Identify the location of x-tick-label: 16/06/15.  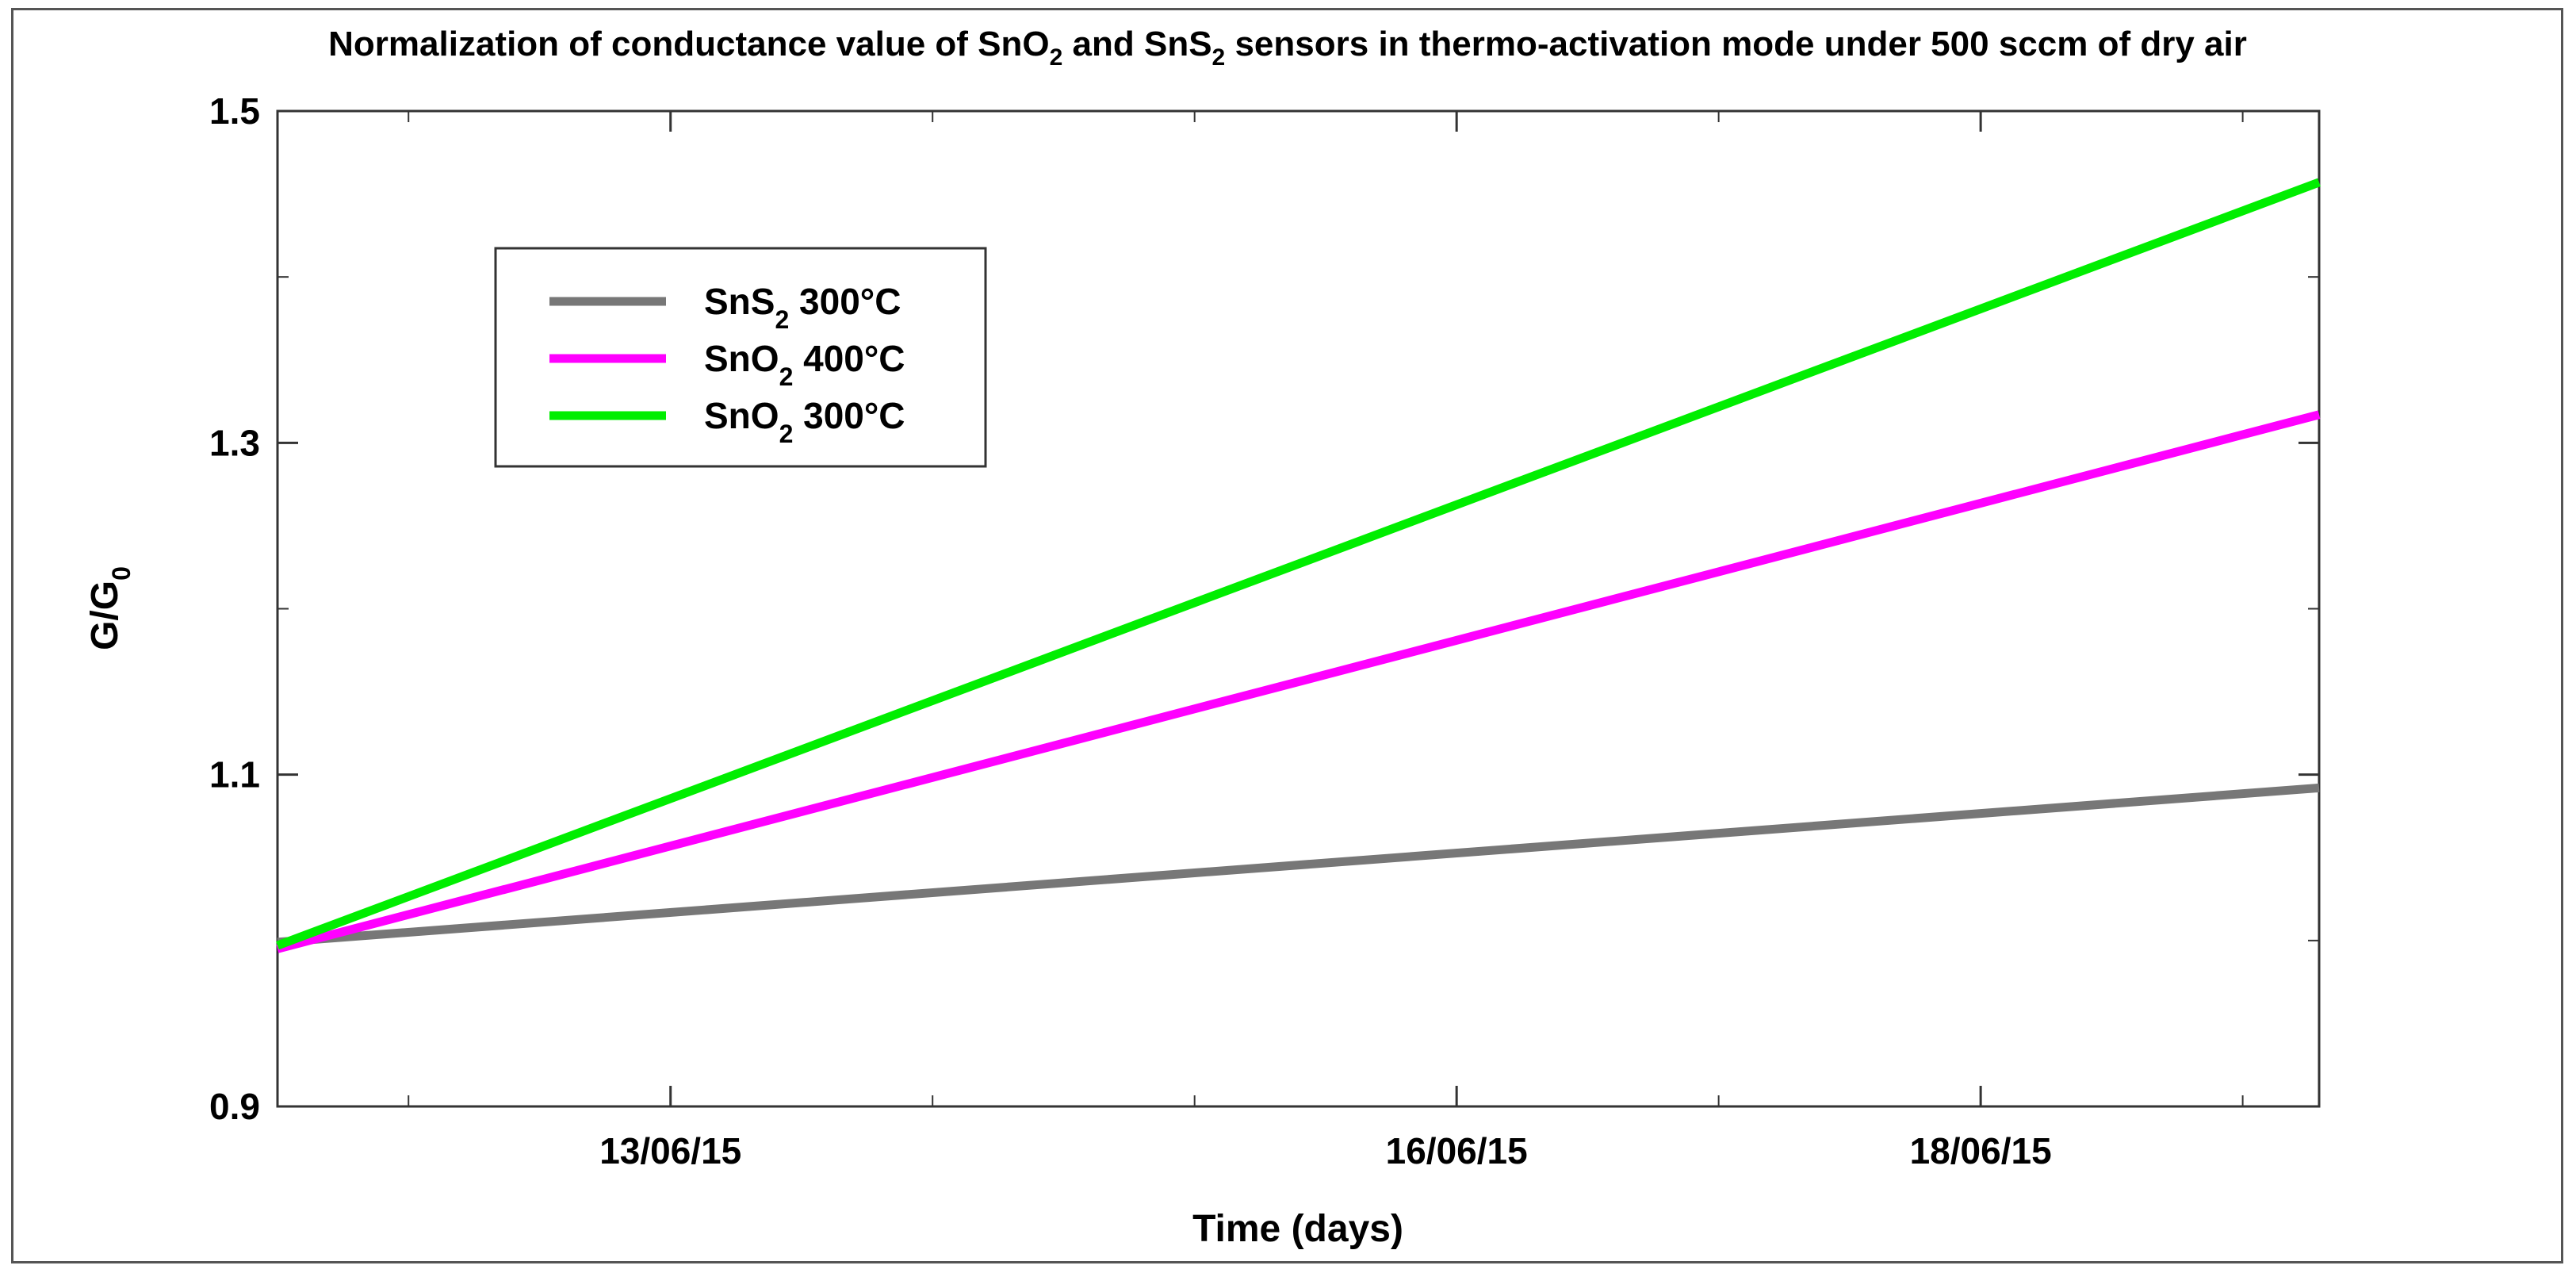
(1457, 1151).